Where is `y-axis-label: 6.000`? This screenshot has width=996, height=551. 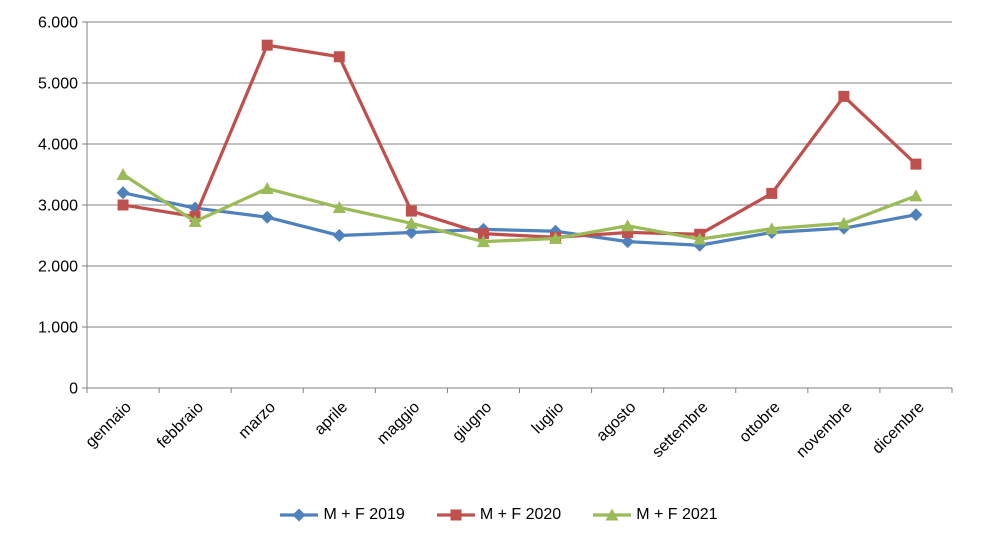 y-axis-label: 6.000 is located at coordinates (58, 23).